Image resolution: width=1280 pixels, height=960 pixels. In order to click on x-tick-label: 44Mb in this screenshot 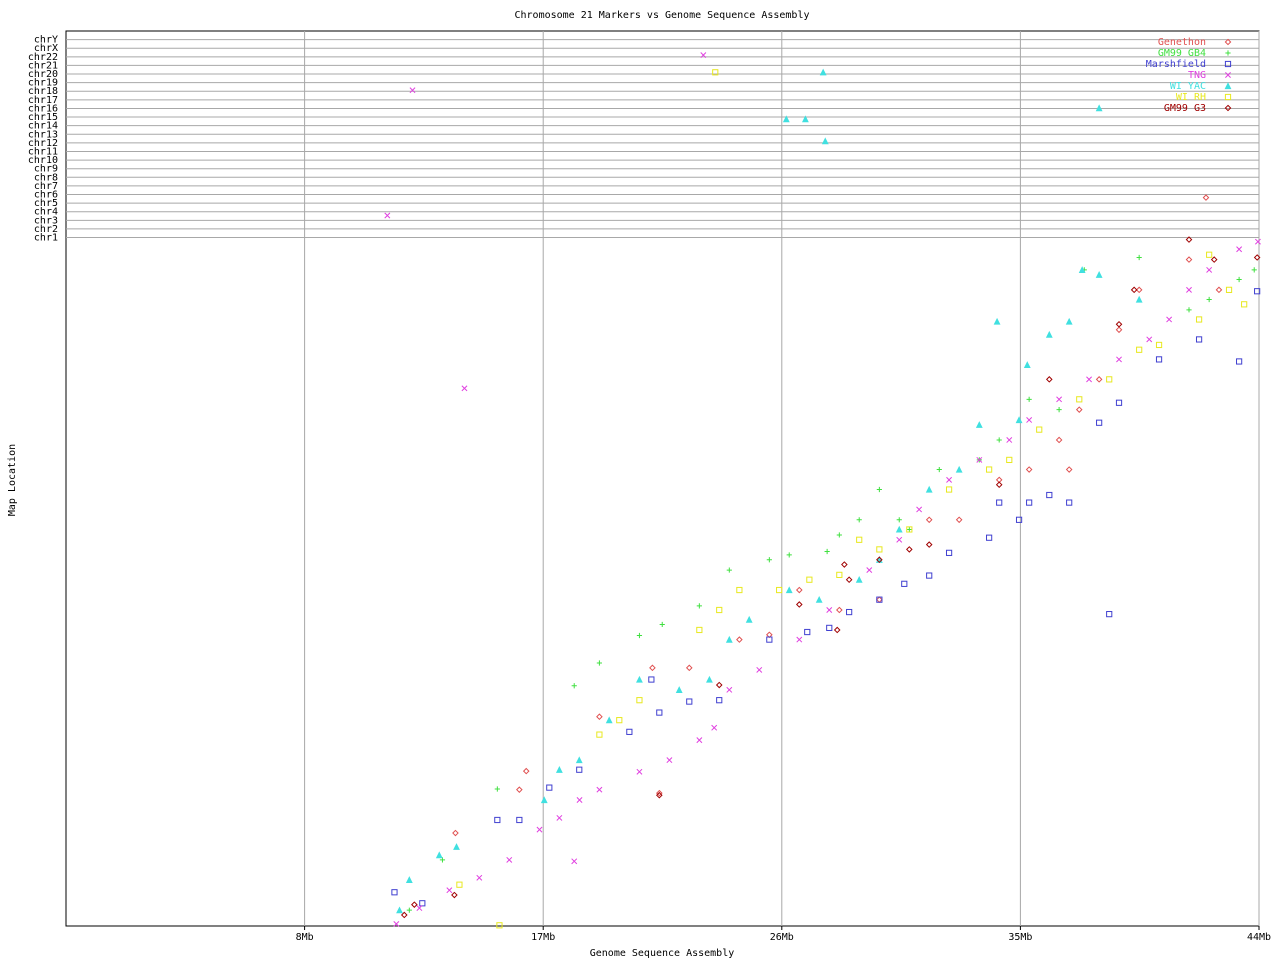, I will do `click(1259, 937)`.